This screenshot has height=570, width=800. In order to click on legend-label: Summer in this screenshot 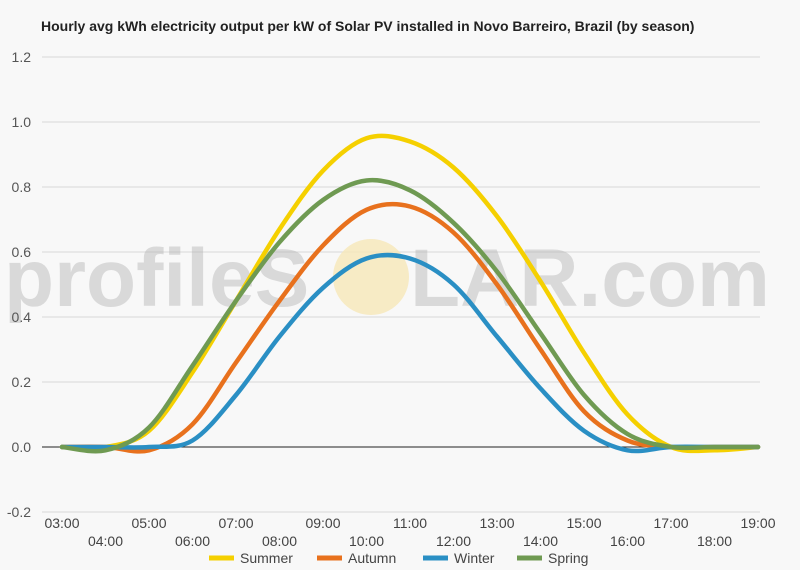, I will do `click(266, 558)`.